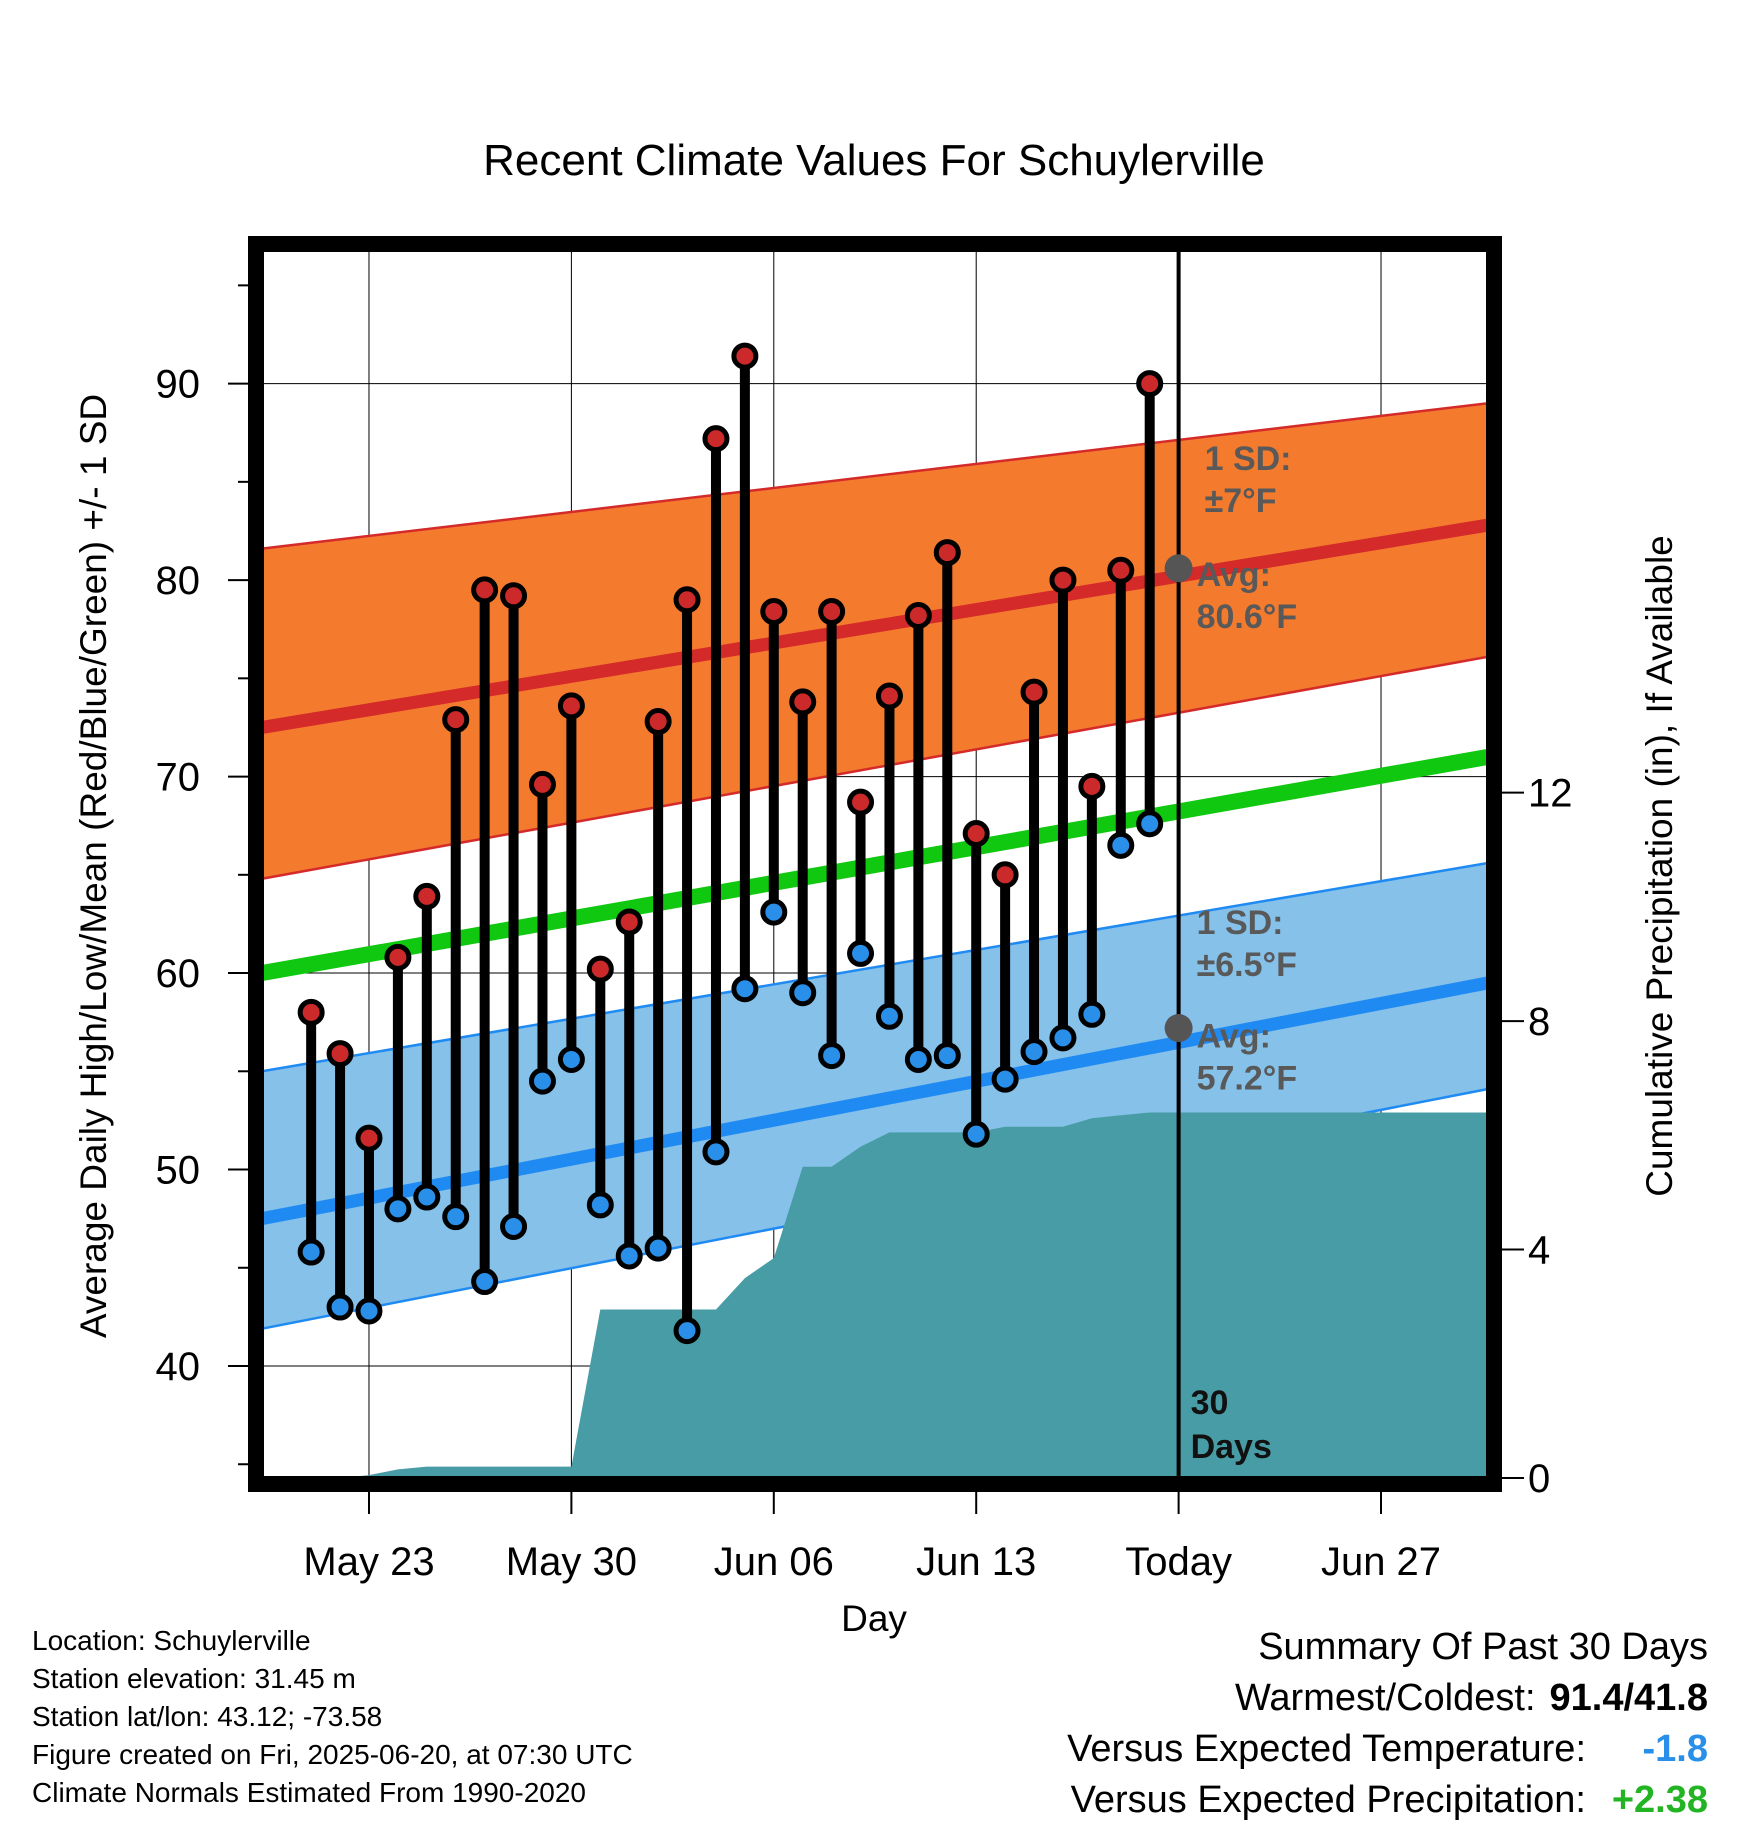 The width and height of the screenshot is (1748, 1828). What do you see at coordinates (1539, 1251) in the screenshot?
I see `y2-tick-label-4: 4` at bounding box center [1539, 1251].